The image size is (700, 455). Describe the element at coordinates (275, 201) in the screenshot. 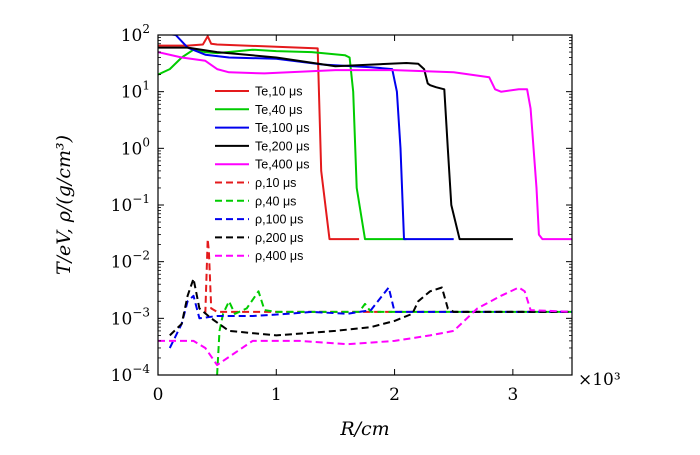

I see `legend-label: ρ,40 μs` at that location.